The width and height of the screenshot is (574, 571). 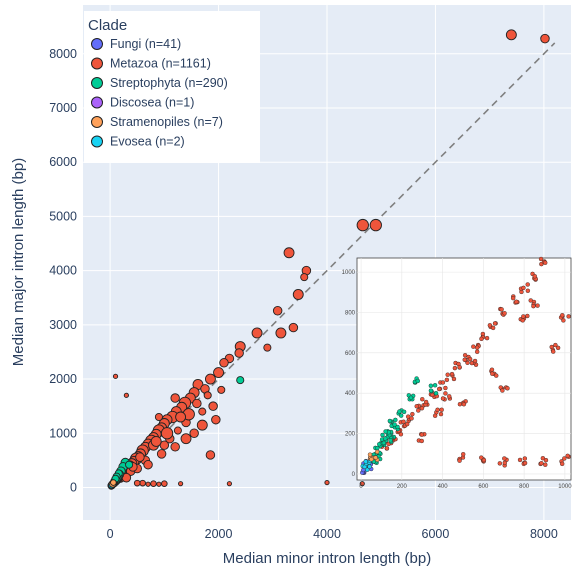 I want to click on x-tick-labels: 0 2000 4000 6000 8000, so click(x=332, y=534).